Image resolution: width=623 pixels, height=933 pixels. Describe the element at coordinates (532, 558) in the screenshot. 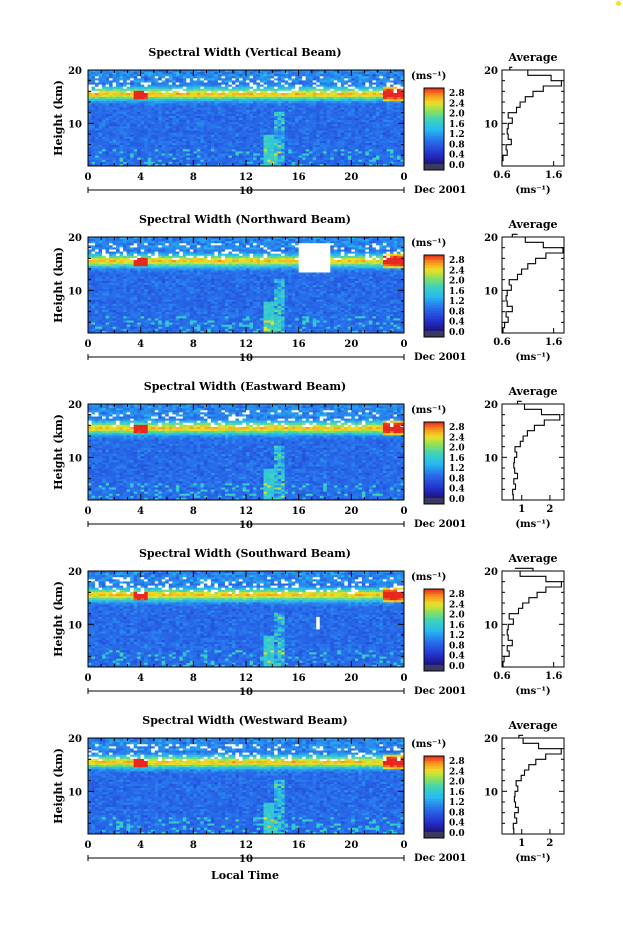

I see `profile-title: Average` at that location.